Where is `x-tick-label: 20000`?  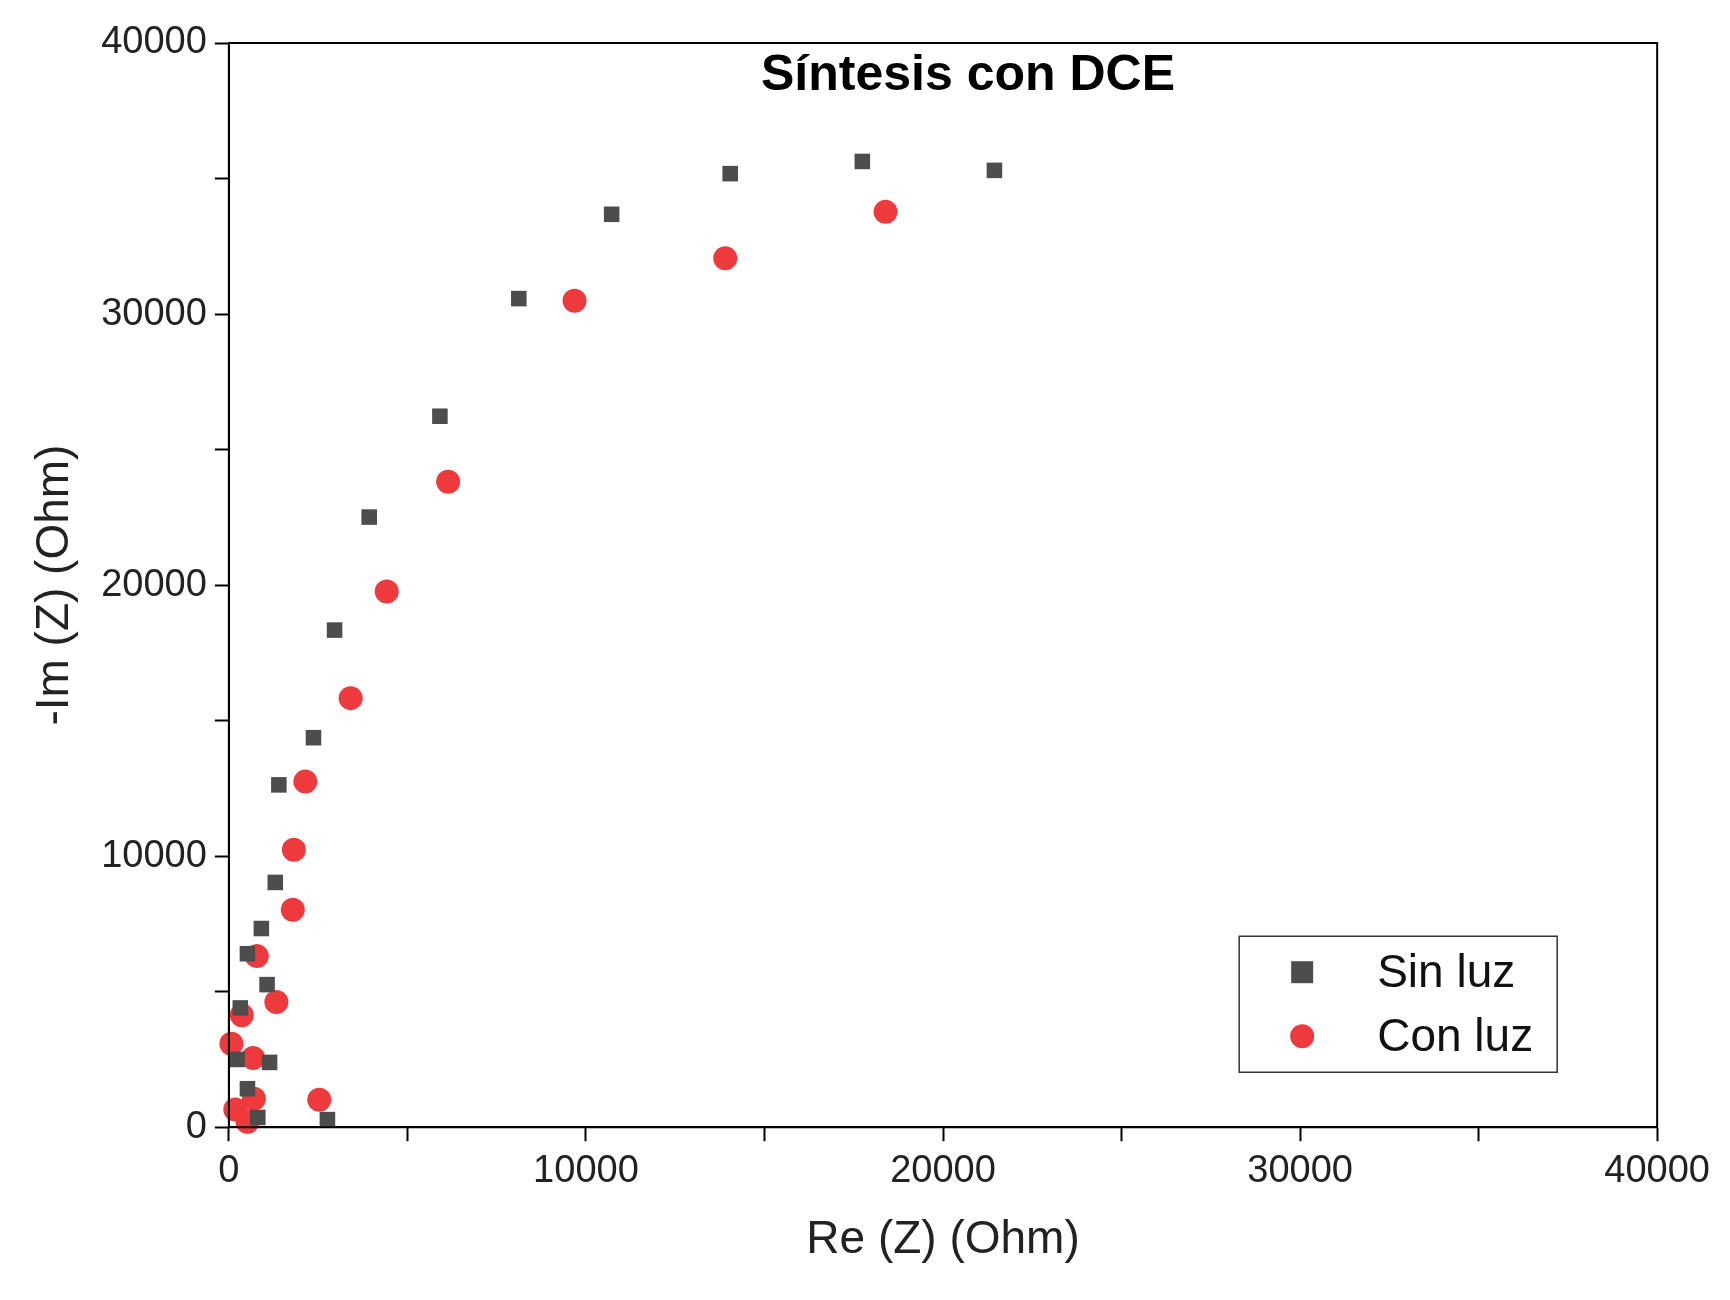
x-tick-label: 20000 is located at coordinates (943, 1169).